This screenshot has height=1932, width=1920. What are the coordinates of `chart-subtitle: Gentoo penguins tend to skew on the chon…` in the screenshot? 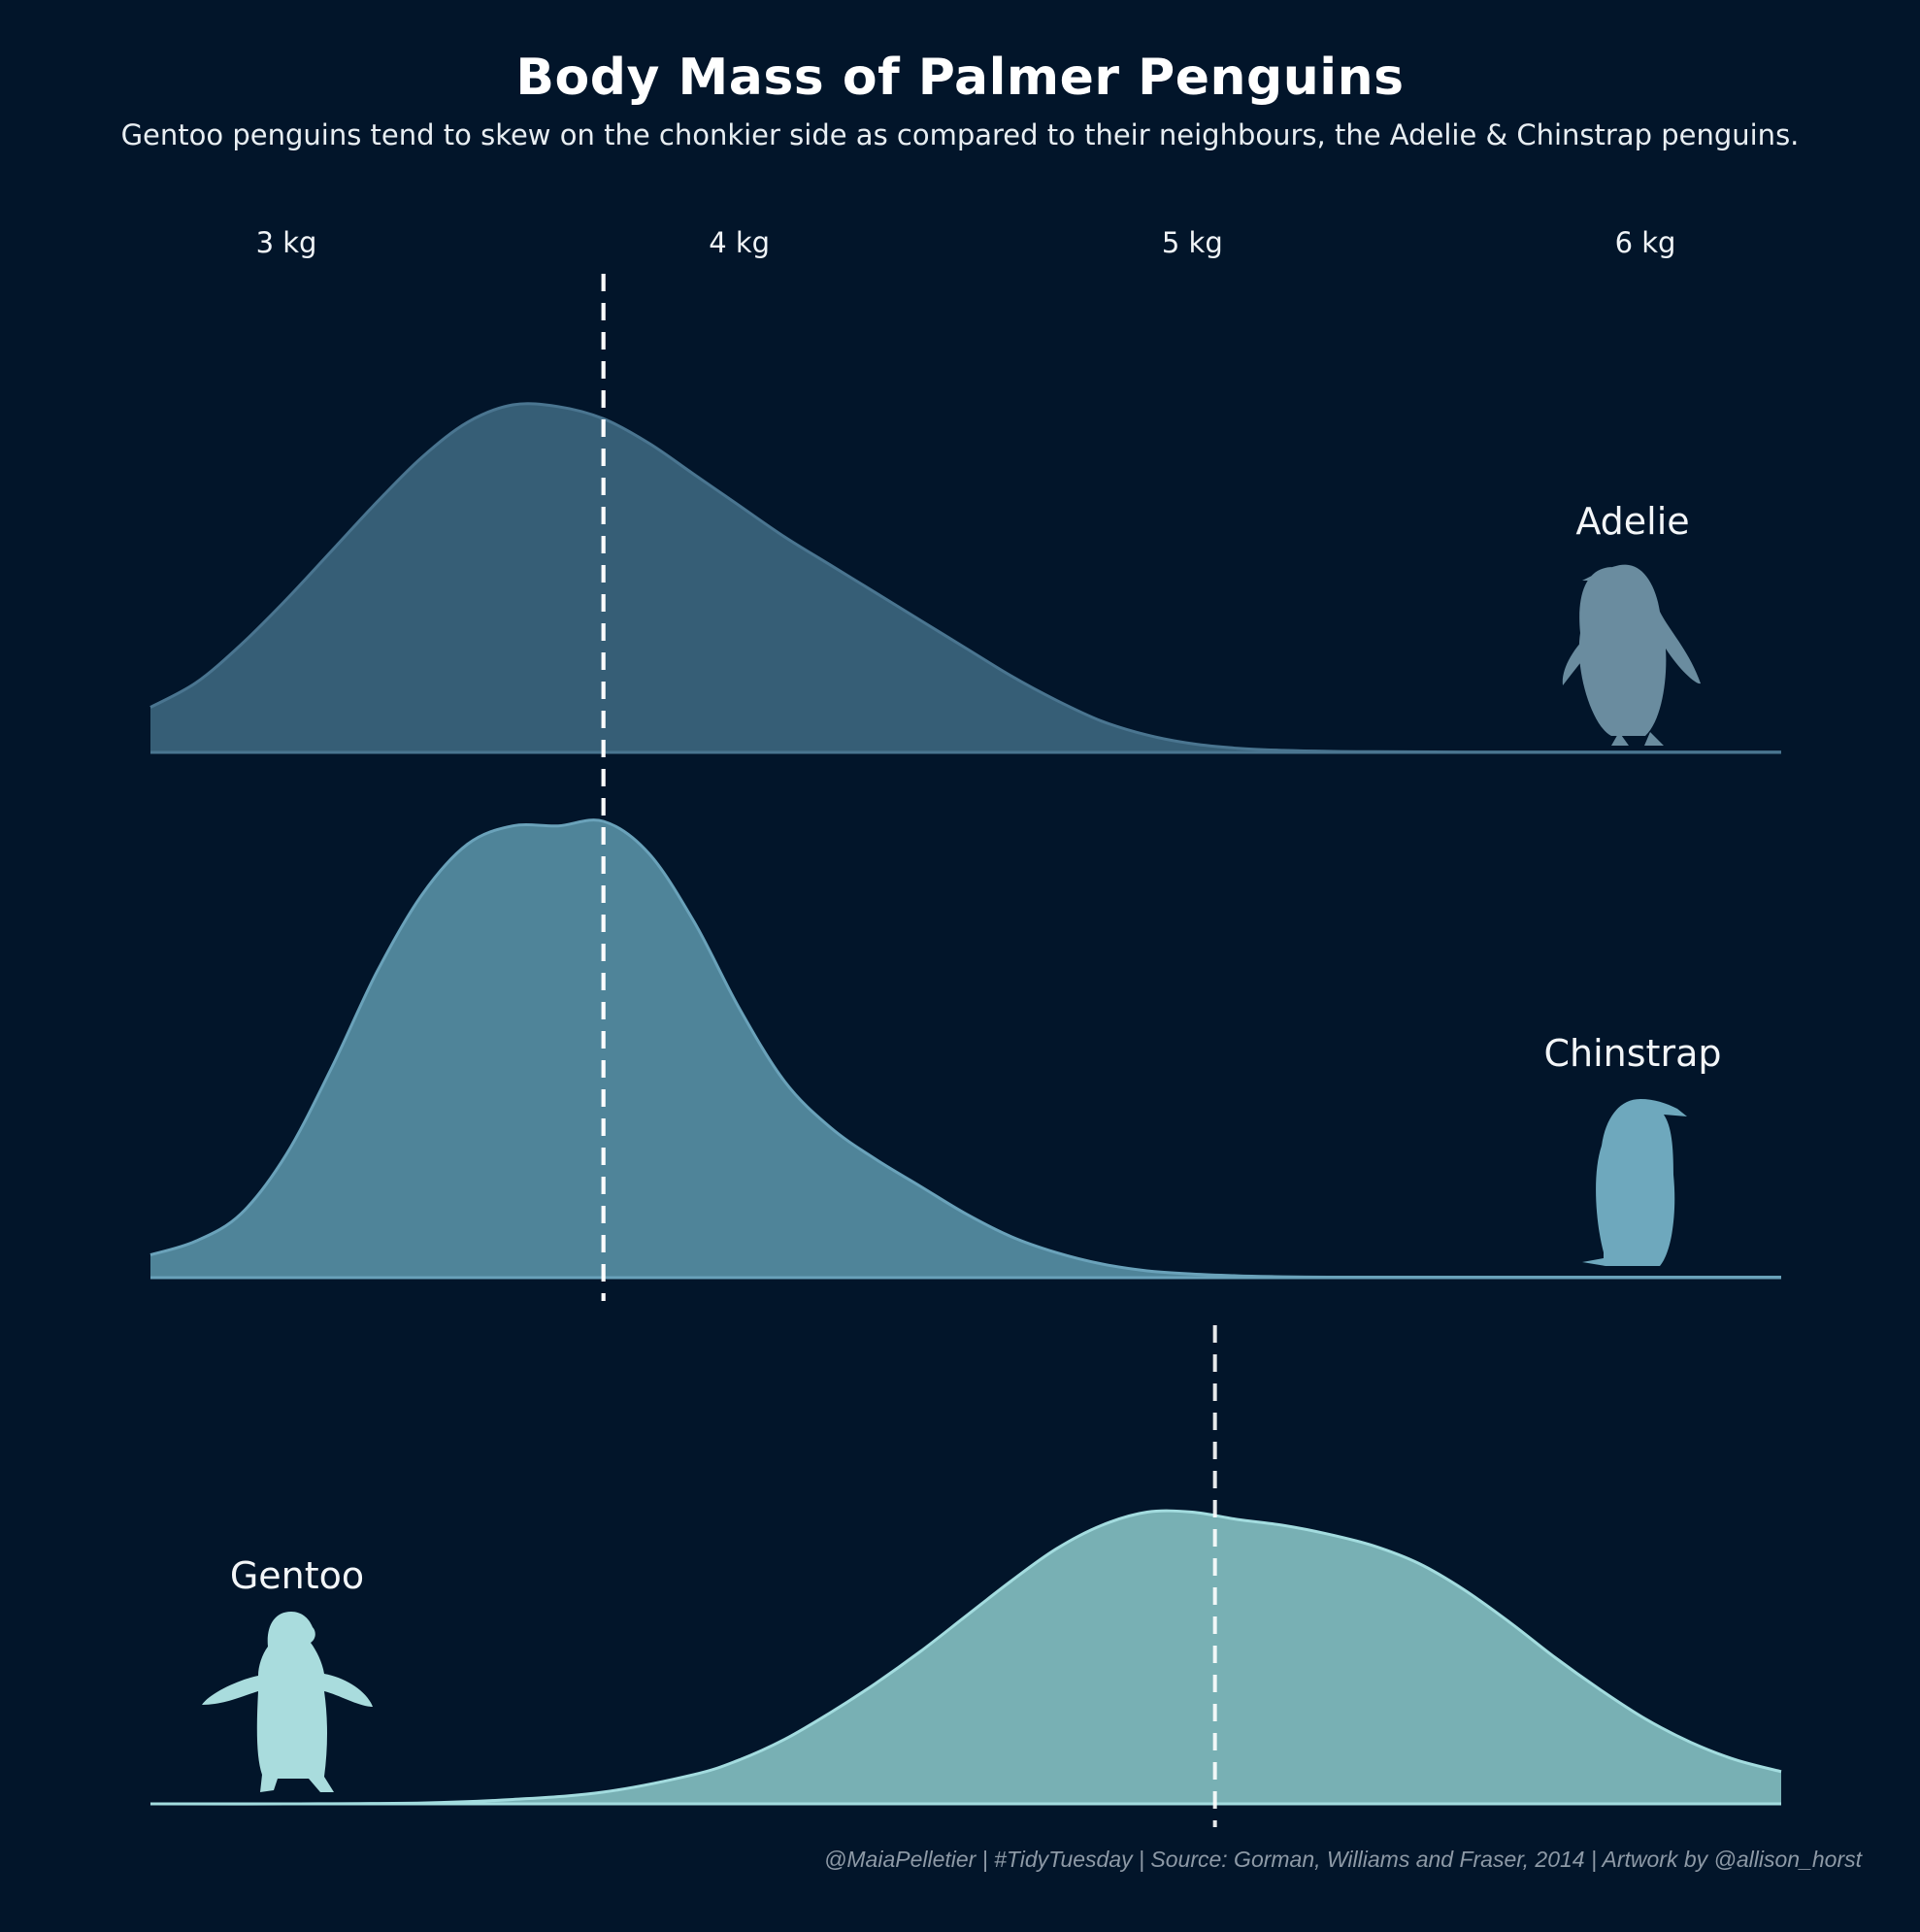 It's located at (960, 135).